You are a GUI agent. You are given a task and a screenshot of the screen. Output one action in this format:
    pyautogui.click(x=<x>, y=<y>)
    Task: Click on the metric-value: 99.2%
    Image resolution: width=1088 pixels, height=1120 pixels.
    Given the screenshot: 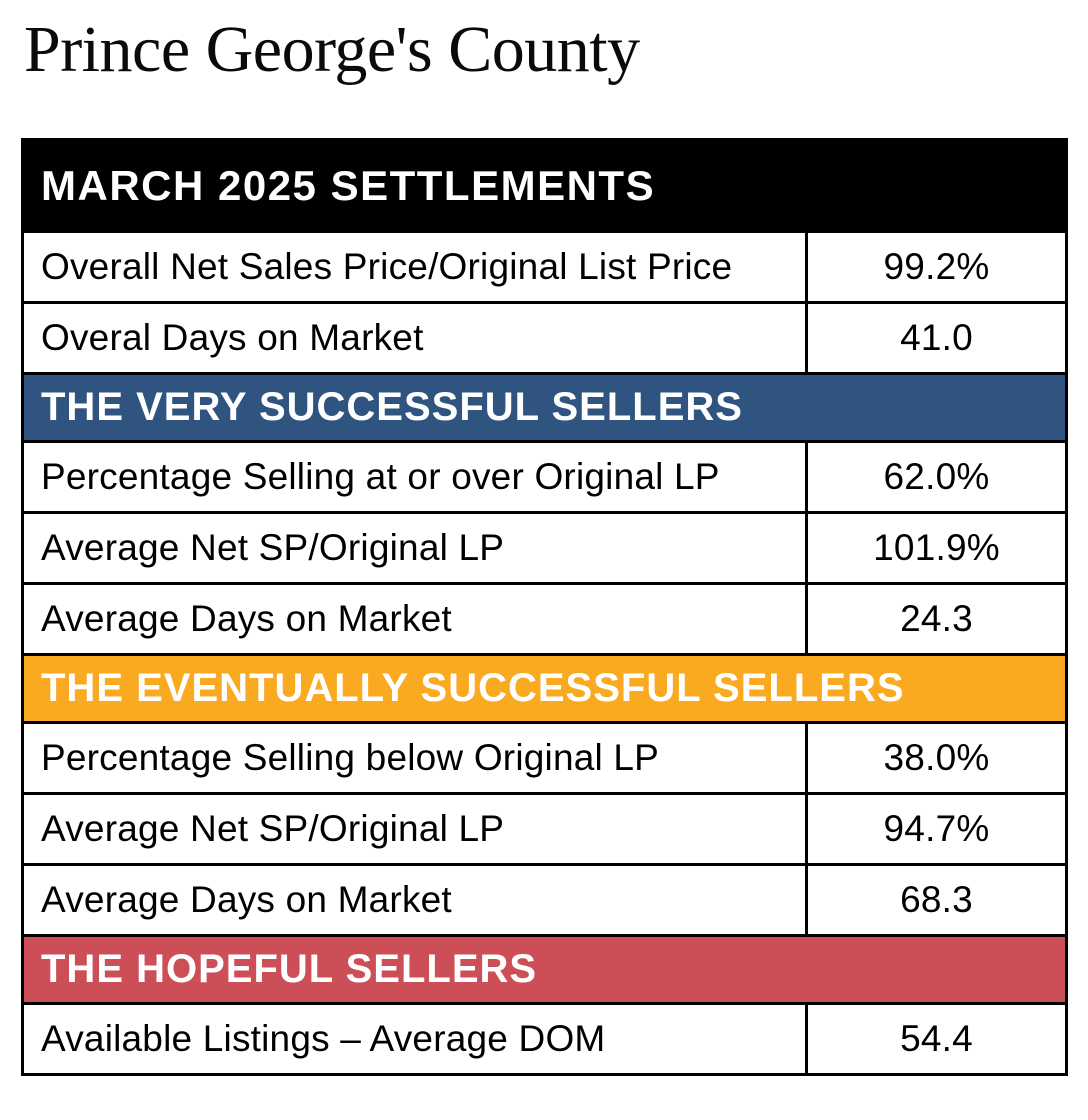 What is the action you would take?
    pyautogui.click(x=936, y=266)
    